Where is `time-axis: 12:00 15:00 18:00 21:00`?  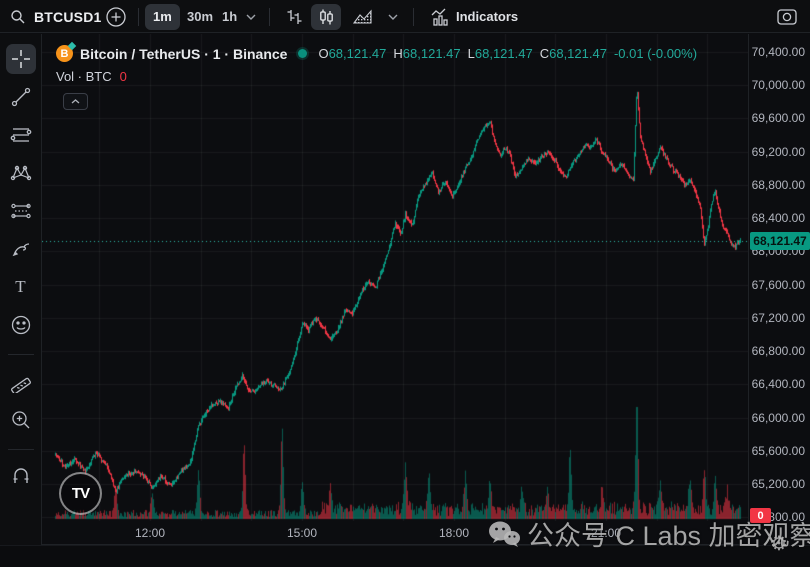 time-axis: 12:00 15:00 18:00 21:00 is located at coordinates (395, 533).